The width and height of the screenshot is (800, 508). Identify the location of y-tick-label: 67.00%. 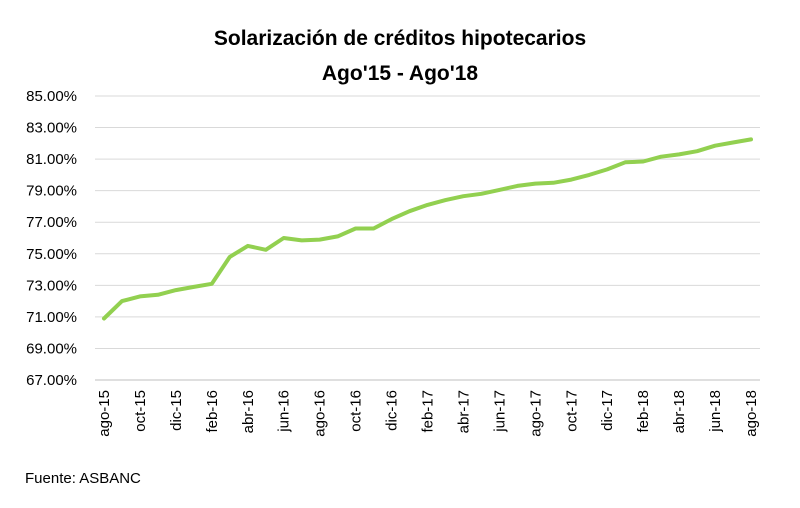
(51, 380).